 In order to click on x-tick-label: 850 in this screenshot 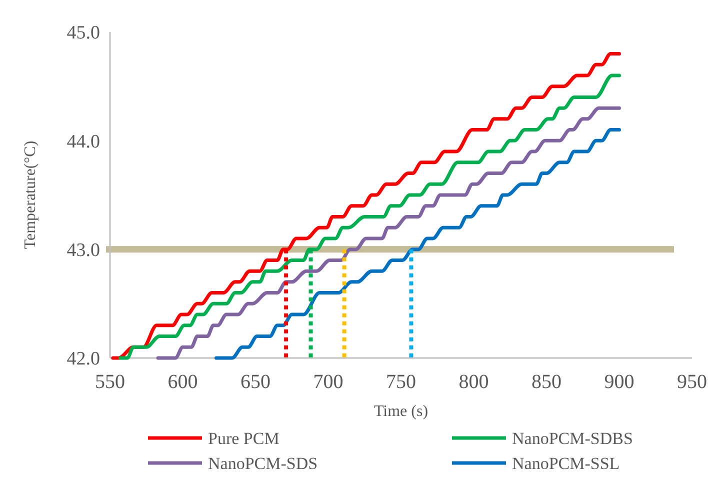, I will do `click(547, 382)`.